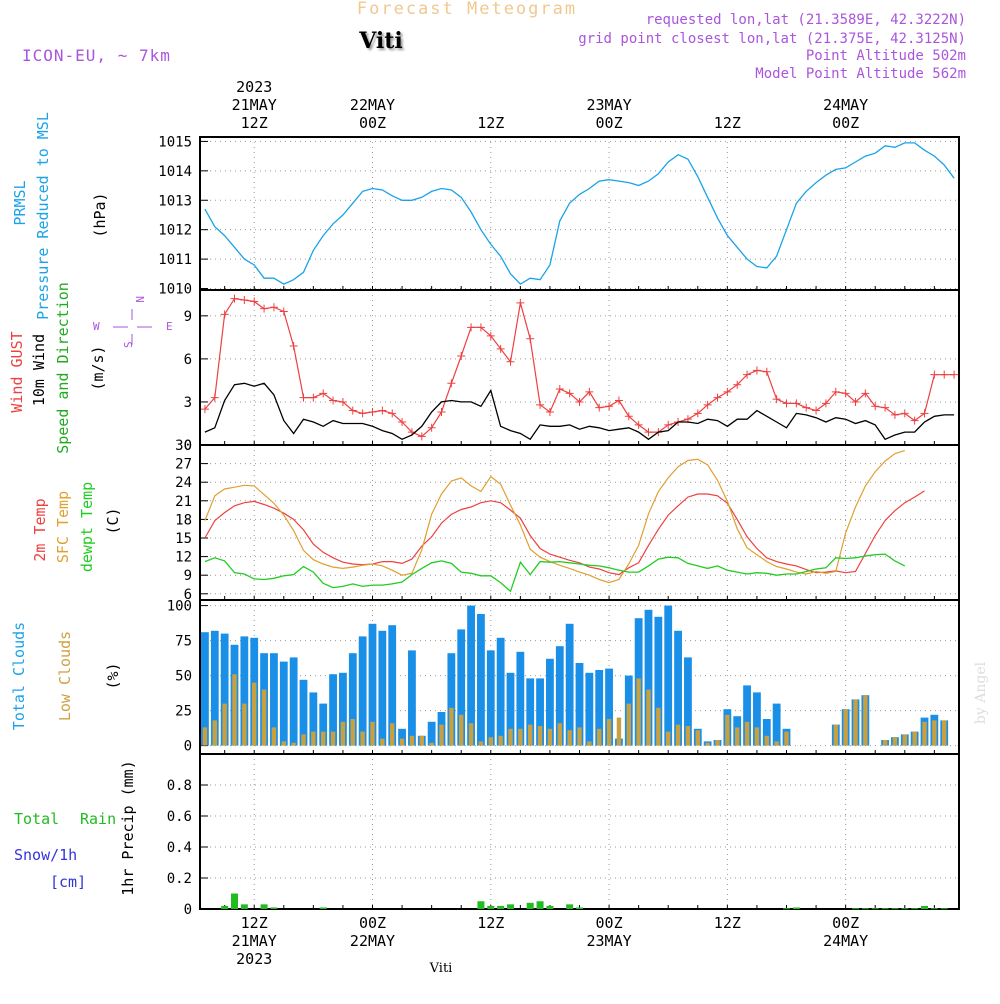 This screenshot has width=1000, height=1004. Describe the element at coordinates (886, 56) in the screenshot. I see `point-altitude: Point Altitude 502m` at that location.